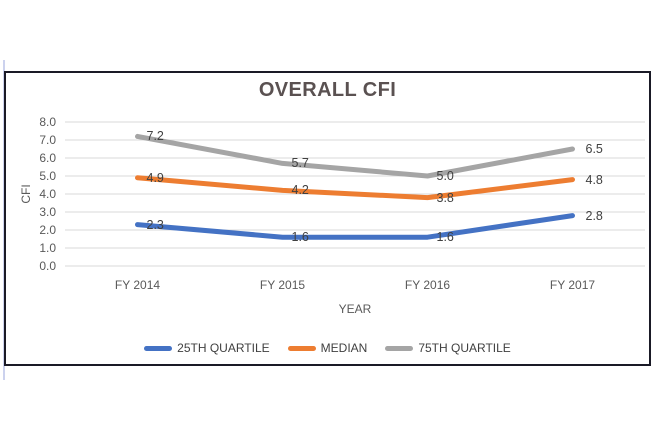 This screenshot has width=660, height=440. Describe the element at coordinates (300, 190) in the screenshot. I see `data-label: 4.2` at that location.